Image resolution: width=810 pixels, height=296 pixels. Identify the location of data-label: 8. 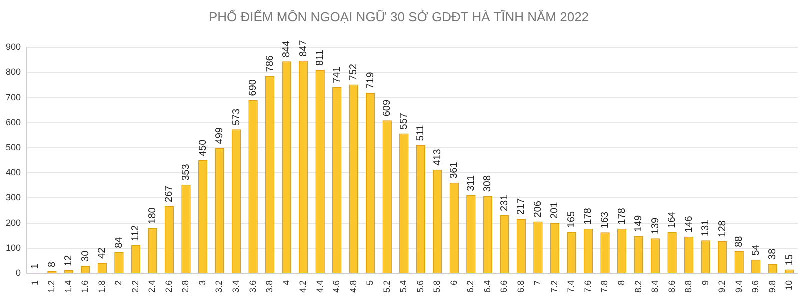
(52, 264).